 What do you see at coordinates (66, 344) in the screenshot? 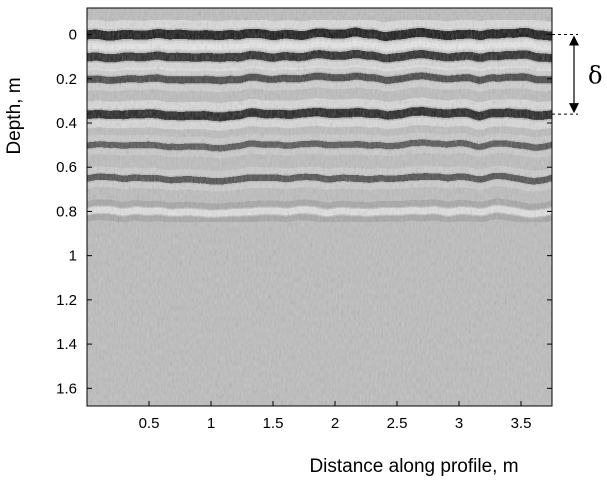
I see `y-tick-label: 1.4` at bounding box center [66, 344].